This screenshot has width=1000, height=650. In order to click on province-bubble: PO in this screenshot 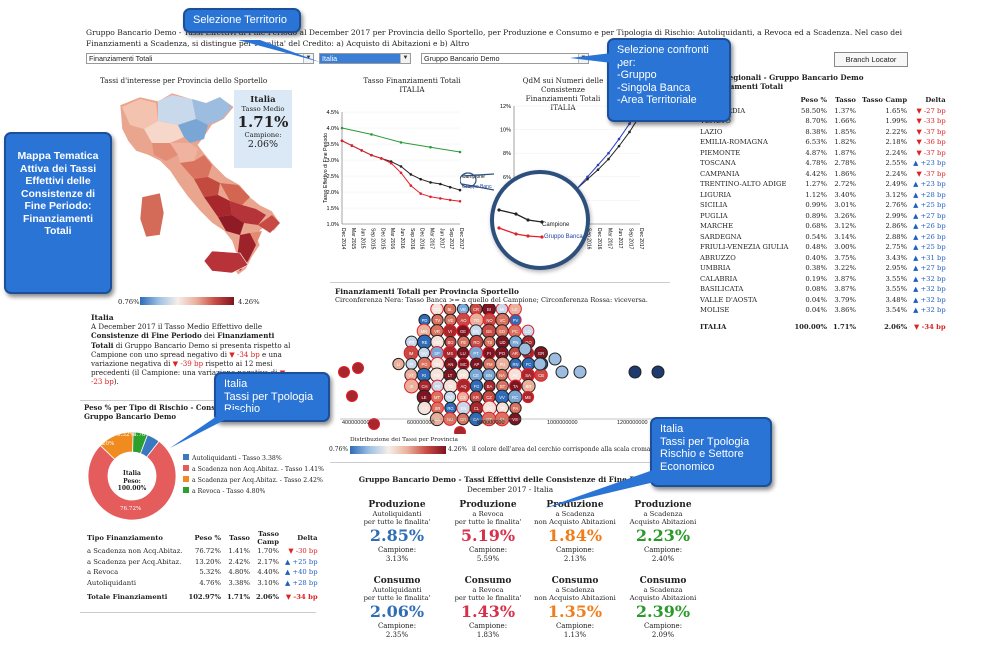, I will do `click(502, 353)`.